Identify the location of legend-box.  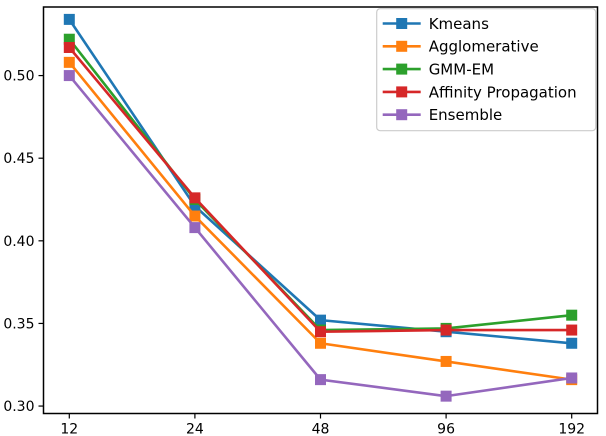
(486, 70).